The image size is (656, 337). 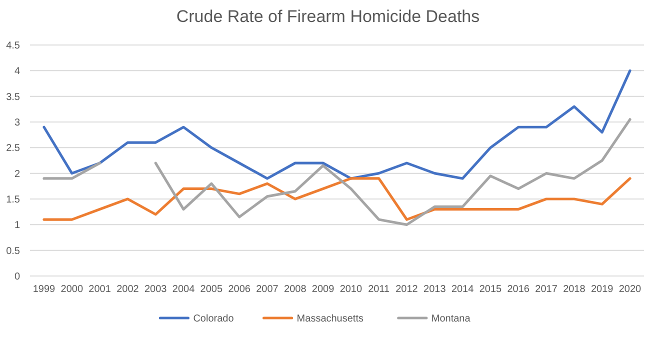 I want to click on y-tick-label: 4, so click(x=17, y=72).